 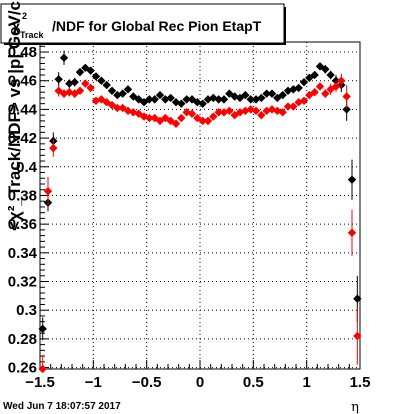 I want to click on y-tick-label: 0.38, so click(x=22, y=195).